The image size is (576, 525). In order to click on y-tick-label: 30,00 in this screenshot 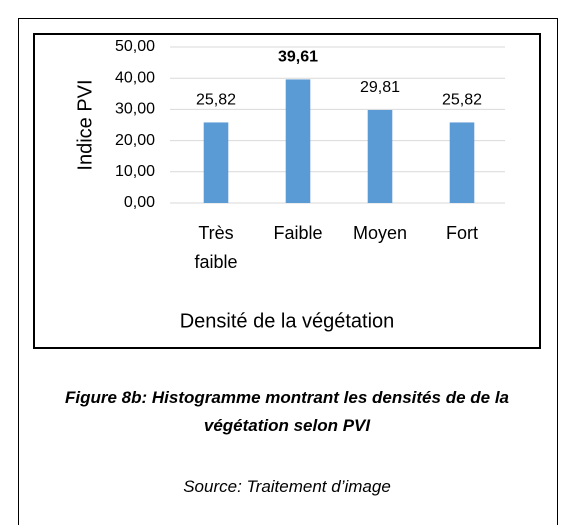, I will do `click(135, 109)`.